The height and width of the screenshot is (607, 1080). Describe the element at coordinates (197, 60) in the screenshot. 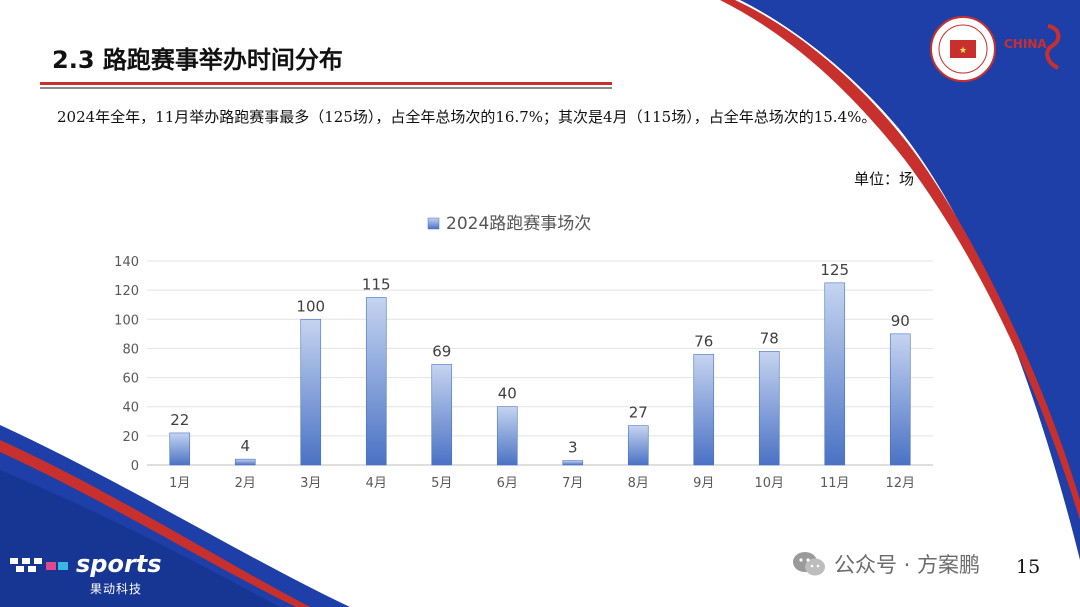

I see `page-title: 2.3 路跑赛事举办时间分布` at that location.